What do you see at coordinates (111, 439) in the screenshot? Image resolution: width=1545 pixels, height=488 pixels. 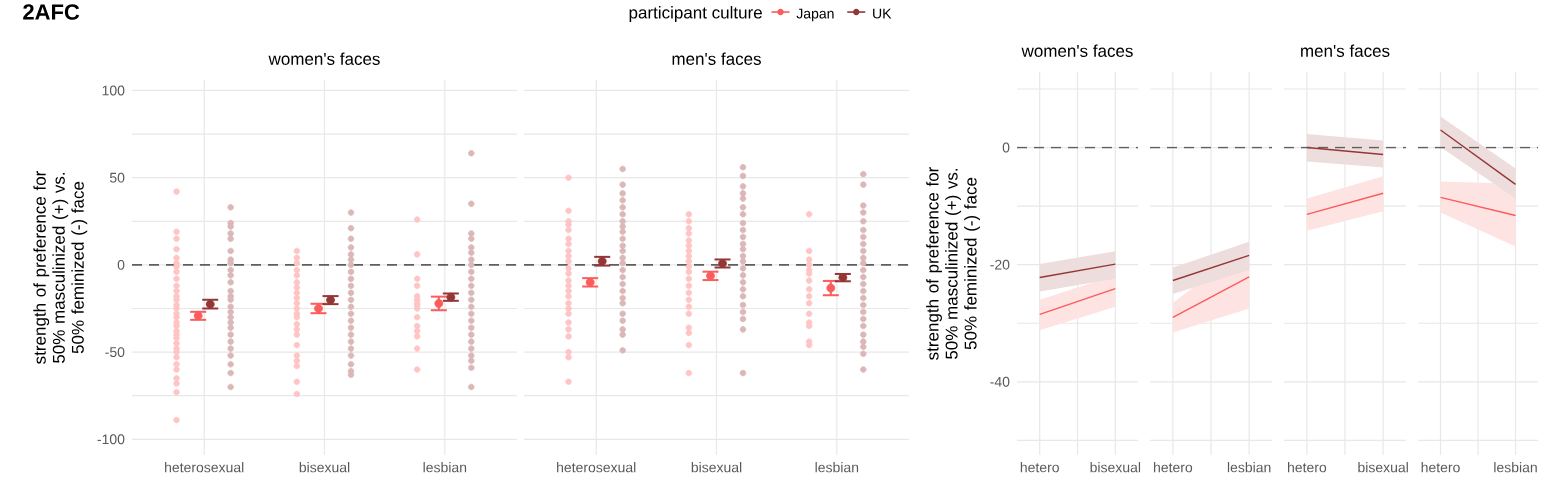 I see `y-tick-label: -100` at bounding box center [111, 439].